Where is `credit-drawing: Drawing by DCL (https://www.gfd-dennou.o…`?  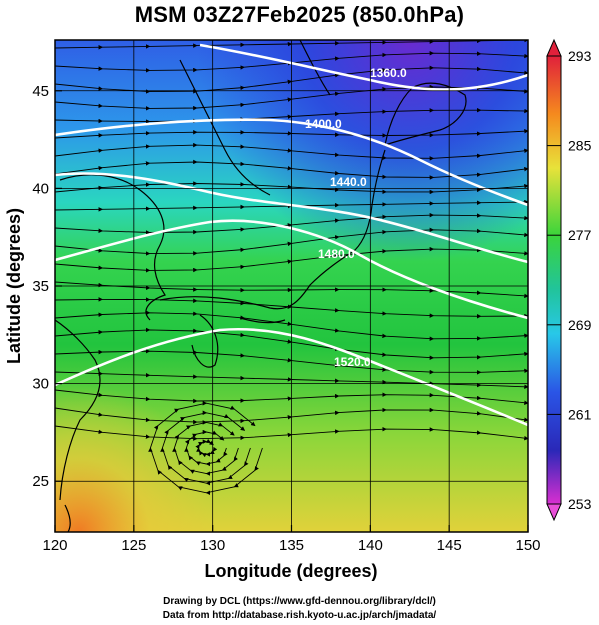 credit-drawing: Drawing by DCL (https://www.gfd-dennou.o… is located at coordinates (299, 601).